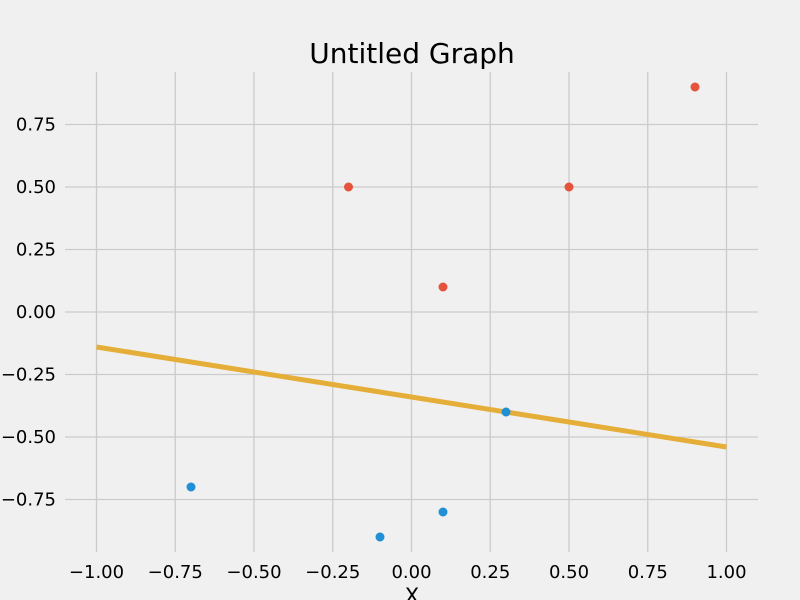 Image resolution: width=800 pixels, height=600 pixels. What do you see at coordinates (332, 572) in the screenshot?
I see `x-tick-label: −0.25` at bounding box center [332, 572].